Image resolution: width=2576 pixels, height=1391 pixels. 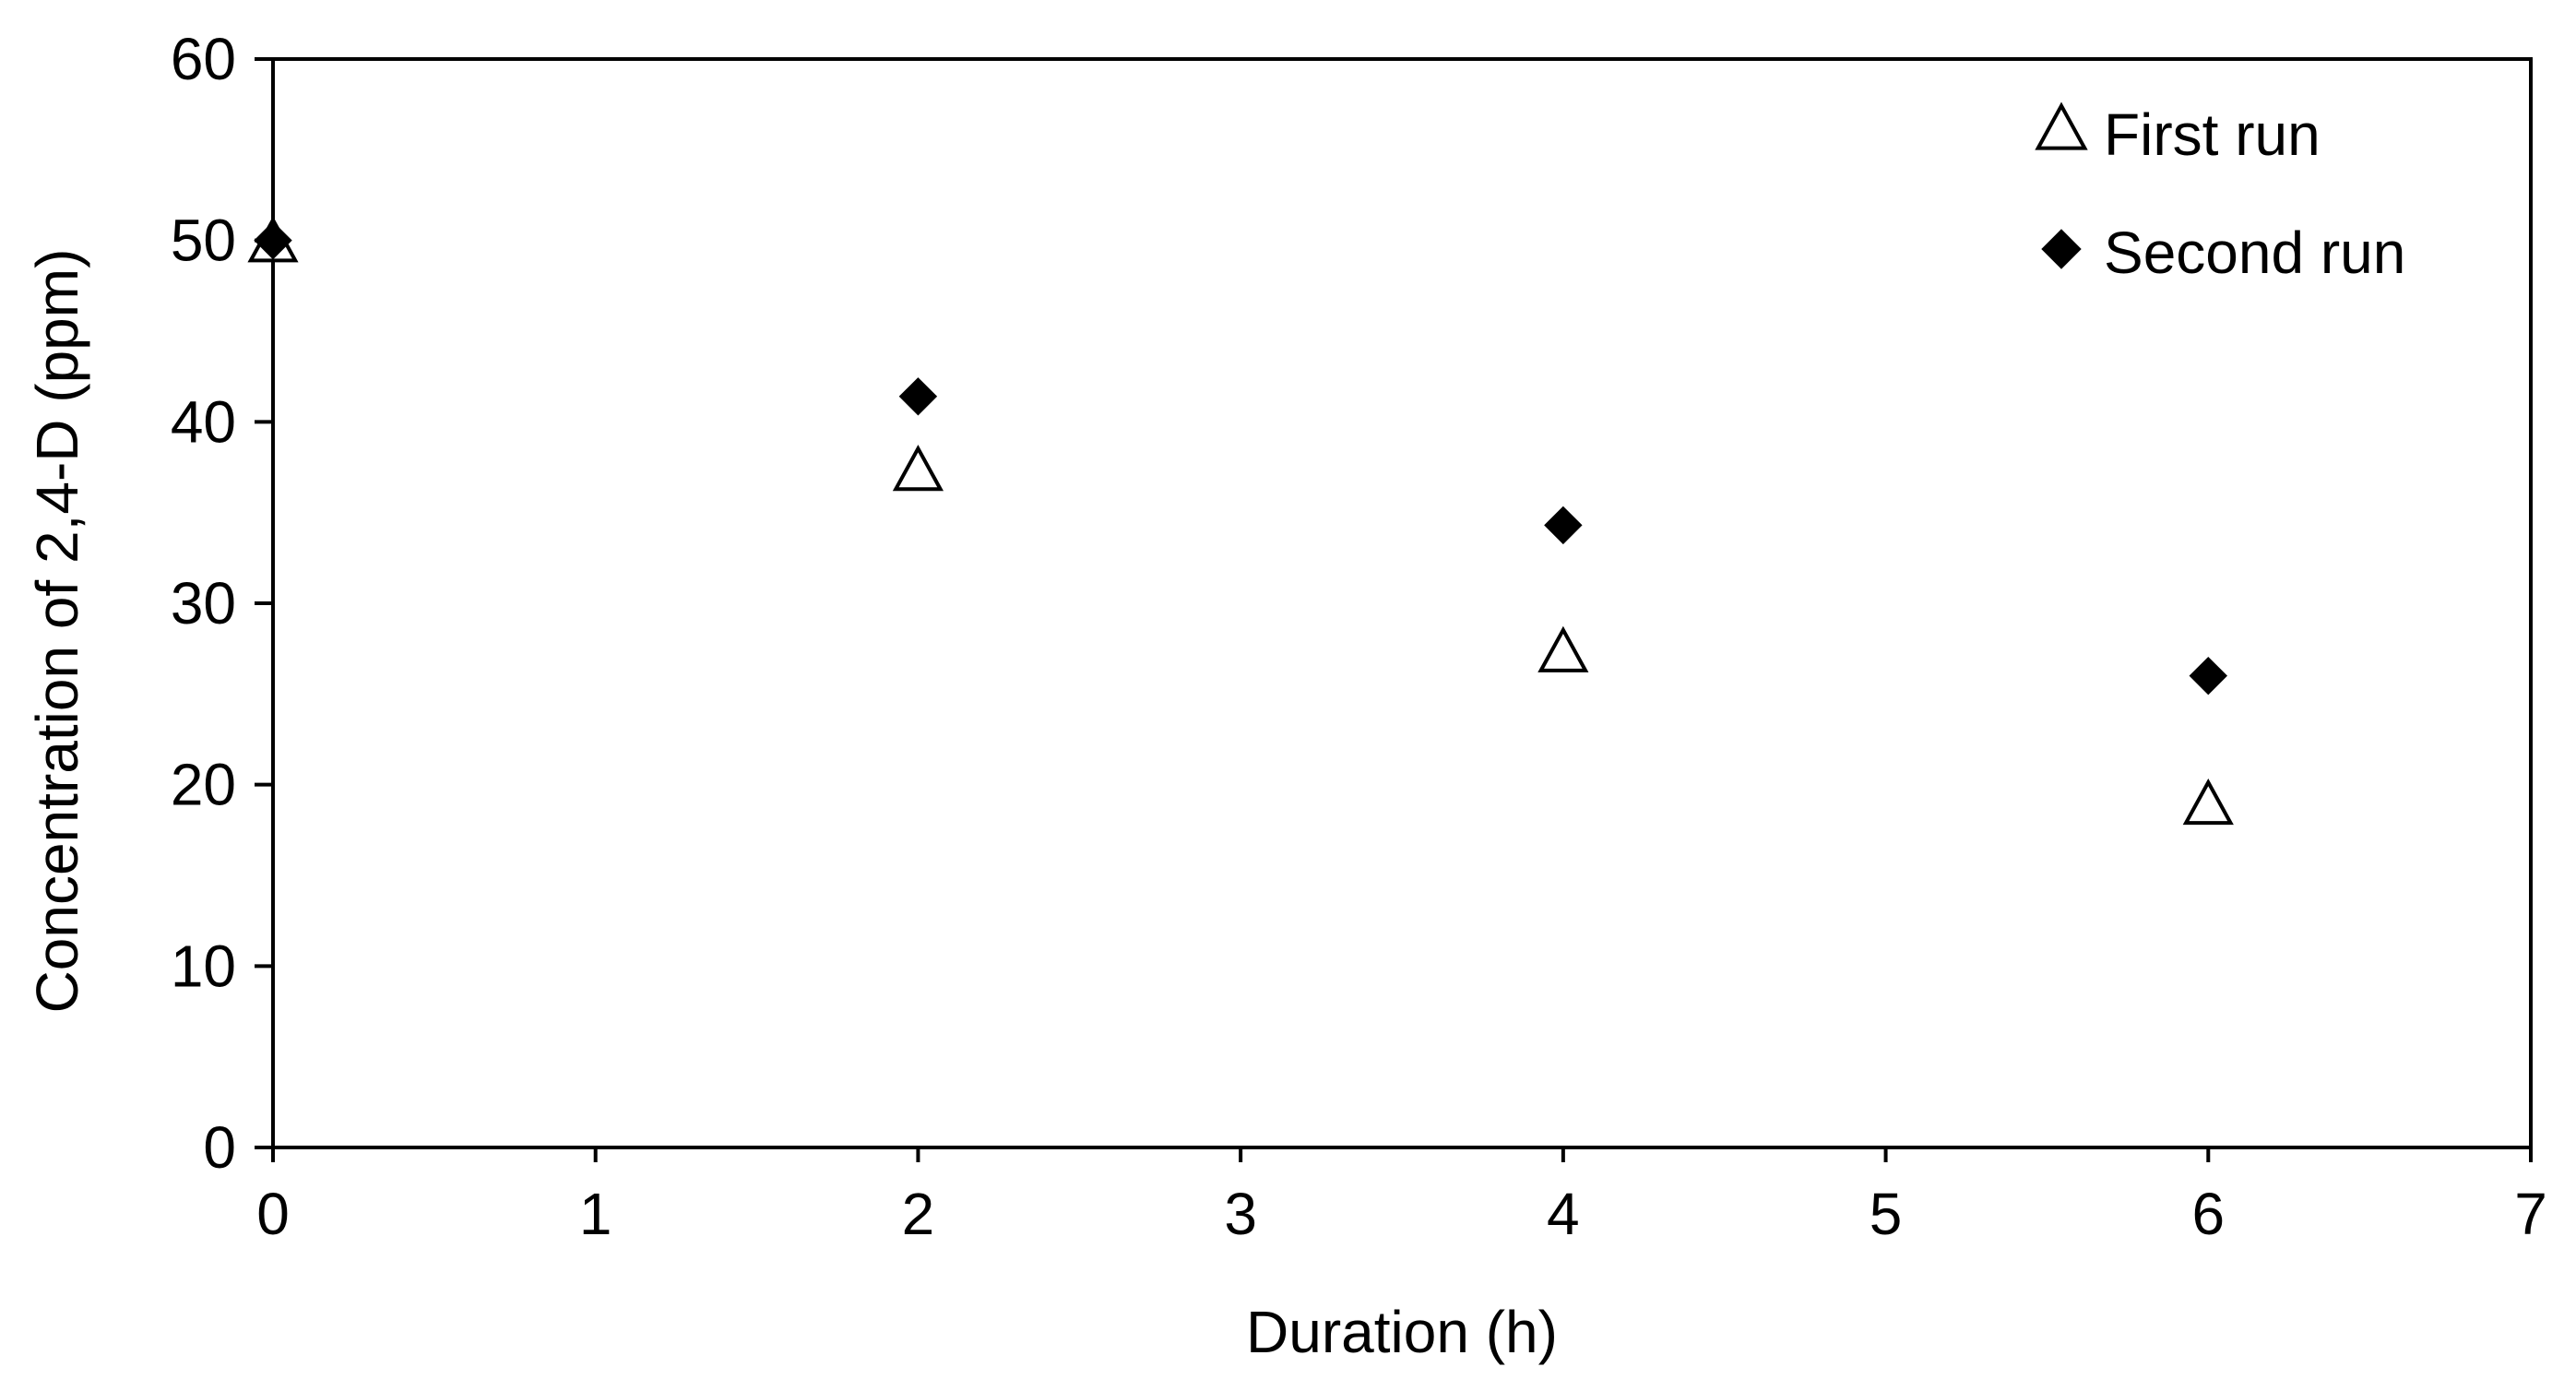 What do you see at coordinates (2061, 249) in the screenshot?
I see `legend-diamond-icon` at bounding box center [2061, 249].